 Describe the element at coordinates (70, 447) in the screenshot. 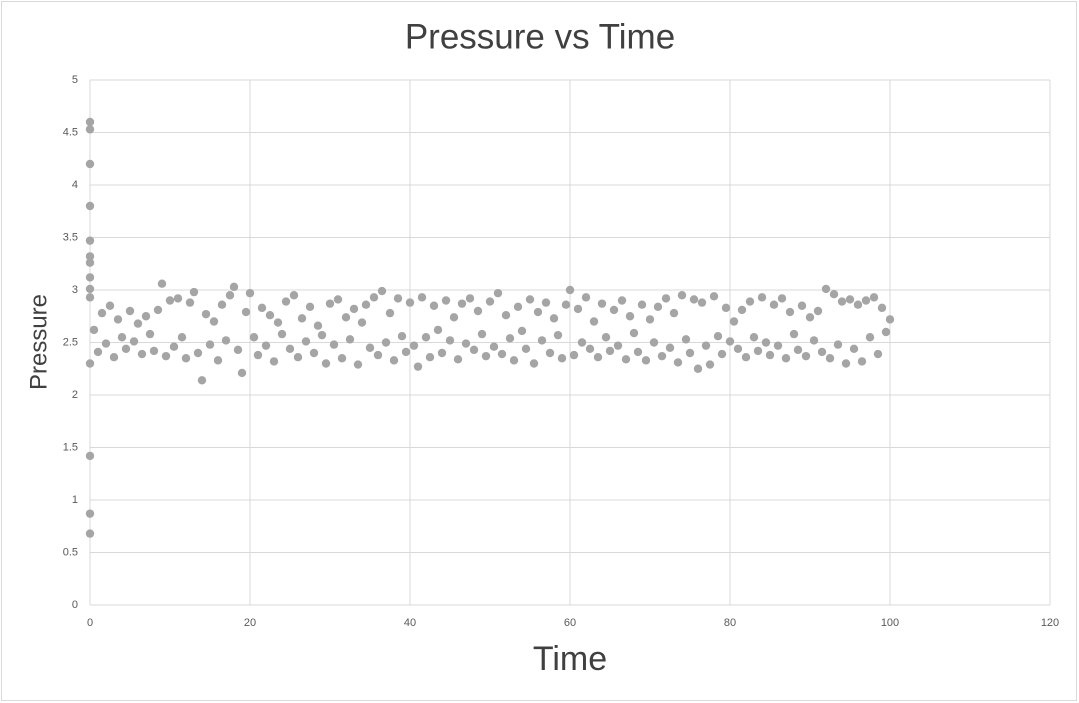

I see `y-tick-label: 1.5` at that location.